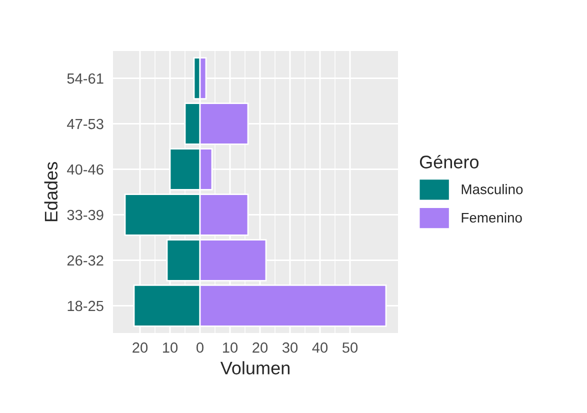 This screenshot has height=413, width=587. What do you see at coordinates (85, 260) in the screenshot?
I see `y-tick-label: 26-32` at bounding box center [85, 260].